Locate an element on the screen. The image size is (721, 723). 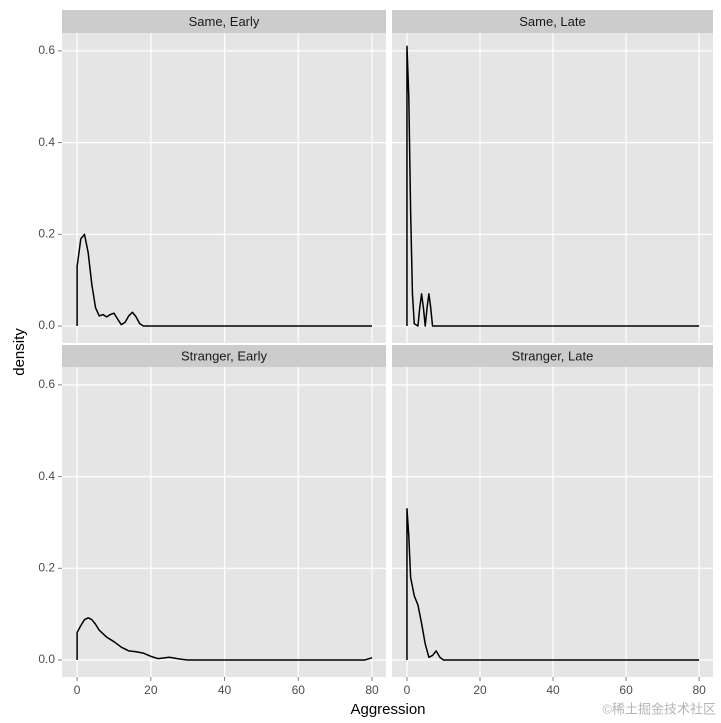
strip-label: Stranger, Late is located at coordinates (553, 355).